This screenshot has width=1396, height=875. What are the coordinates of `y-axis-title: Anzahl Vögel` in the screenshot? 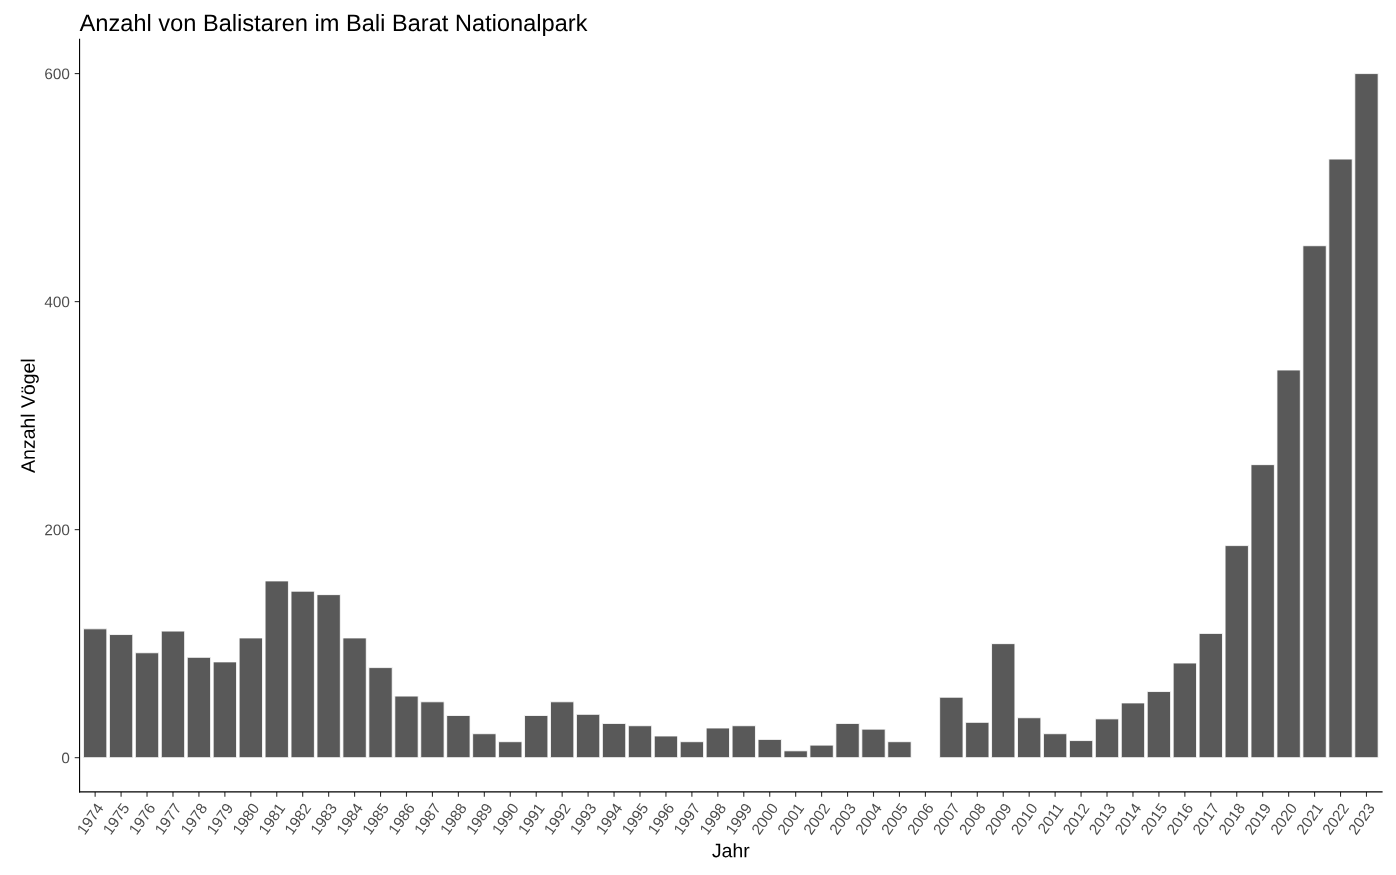 It's located at (29, 416).